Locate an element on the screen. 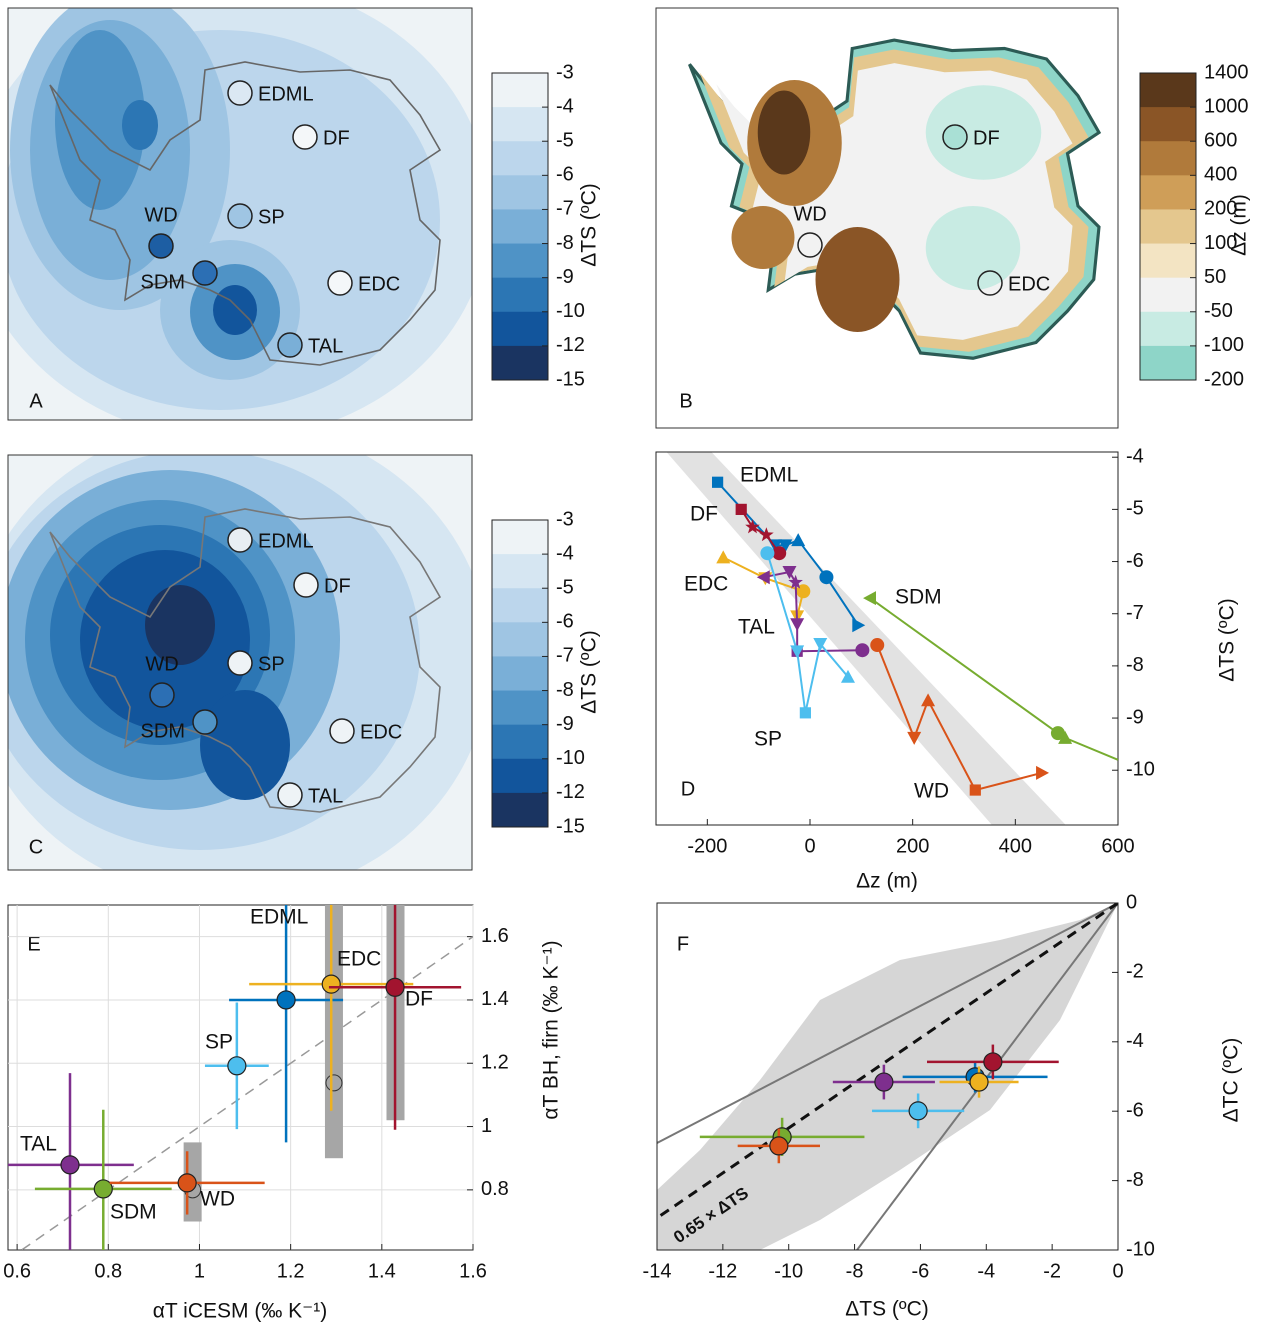  colorbar-tick-label: -7 is located at coordinates (565, 656).